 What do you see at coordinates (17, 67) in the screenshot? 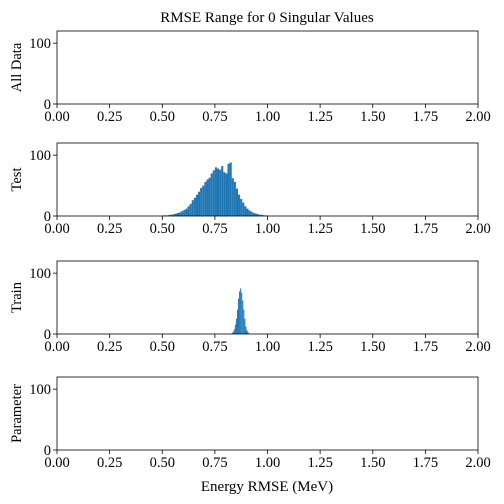
I see `y-axis-label: All Data` at bounding box center [17, 67].